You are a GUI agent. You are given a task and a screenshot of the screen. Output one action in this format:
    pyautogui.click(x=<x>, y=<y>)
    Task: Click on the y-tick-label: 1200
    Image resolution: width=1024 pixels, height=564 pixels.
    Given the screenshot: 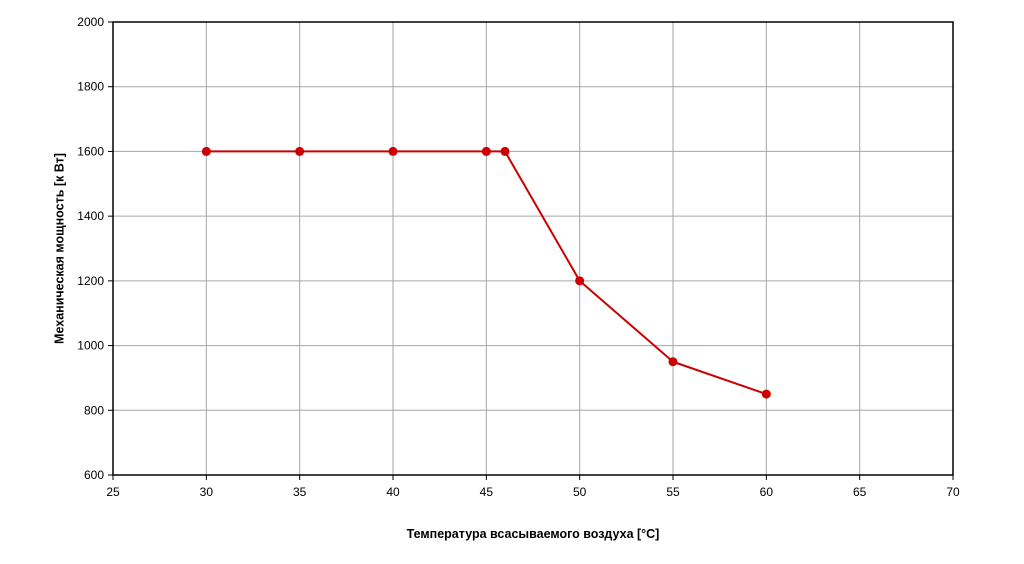 What is the action you would take?
    pyautogui.click(x=90, y=281)
    